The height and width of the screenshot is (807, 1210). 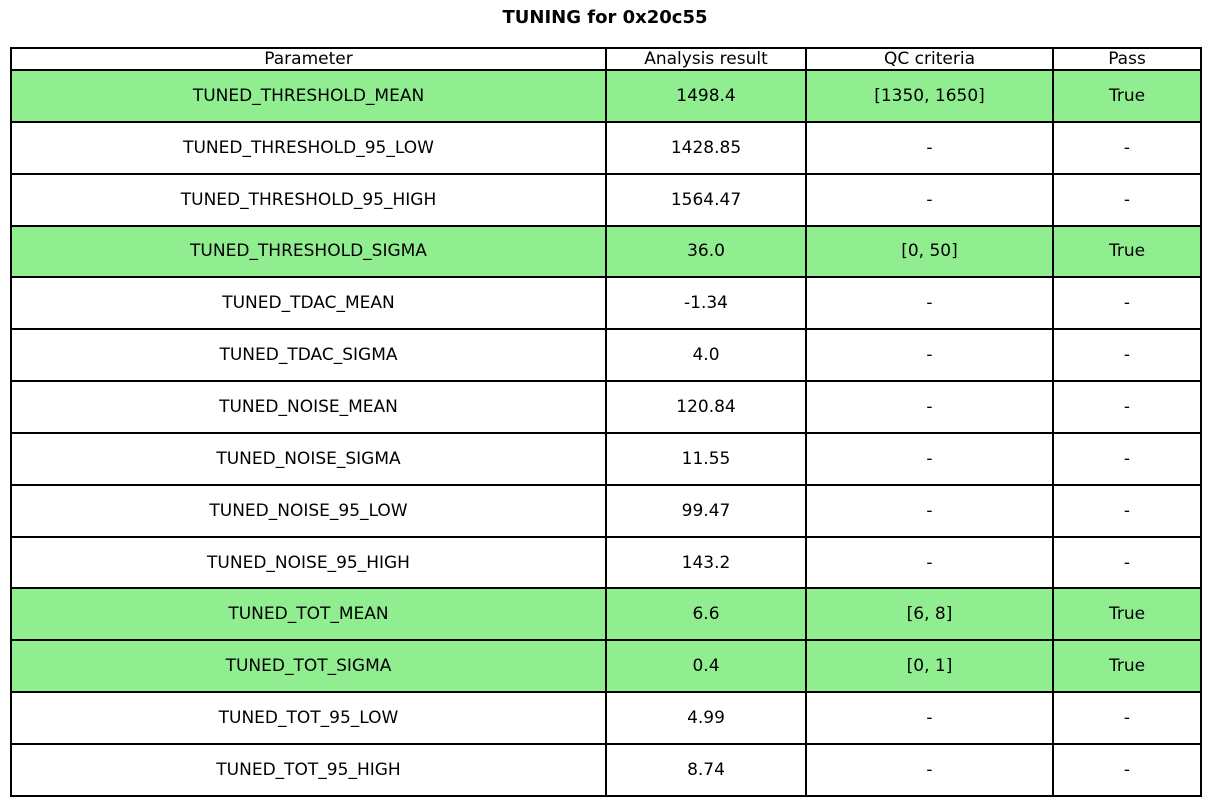 I want to click on analysis-result-cell: 36.0, so click(x=706, y=251).